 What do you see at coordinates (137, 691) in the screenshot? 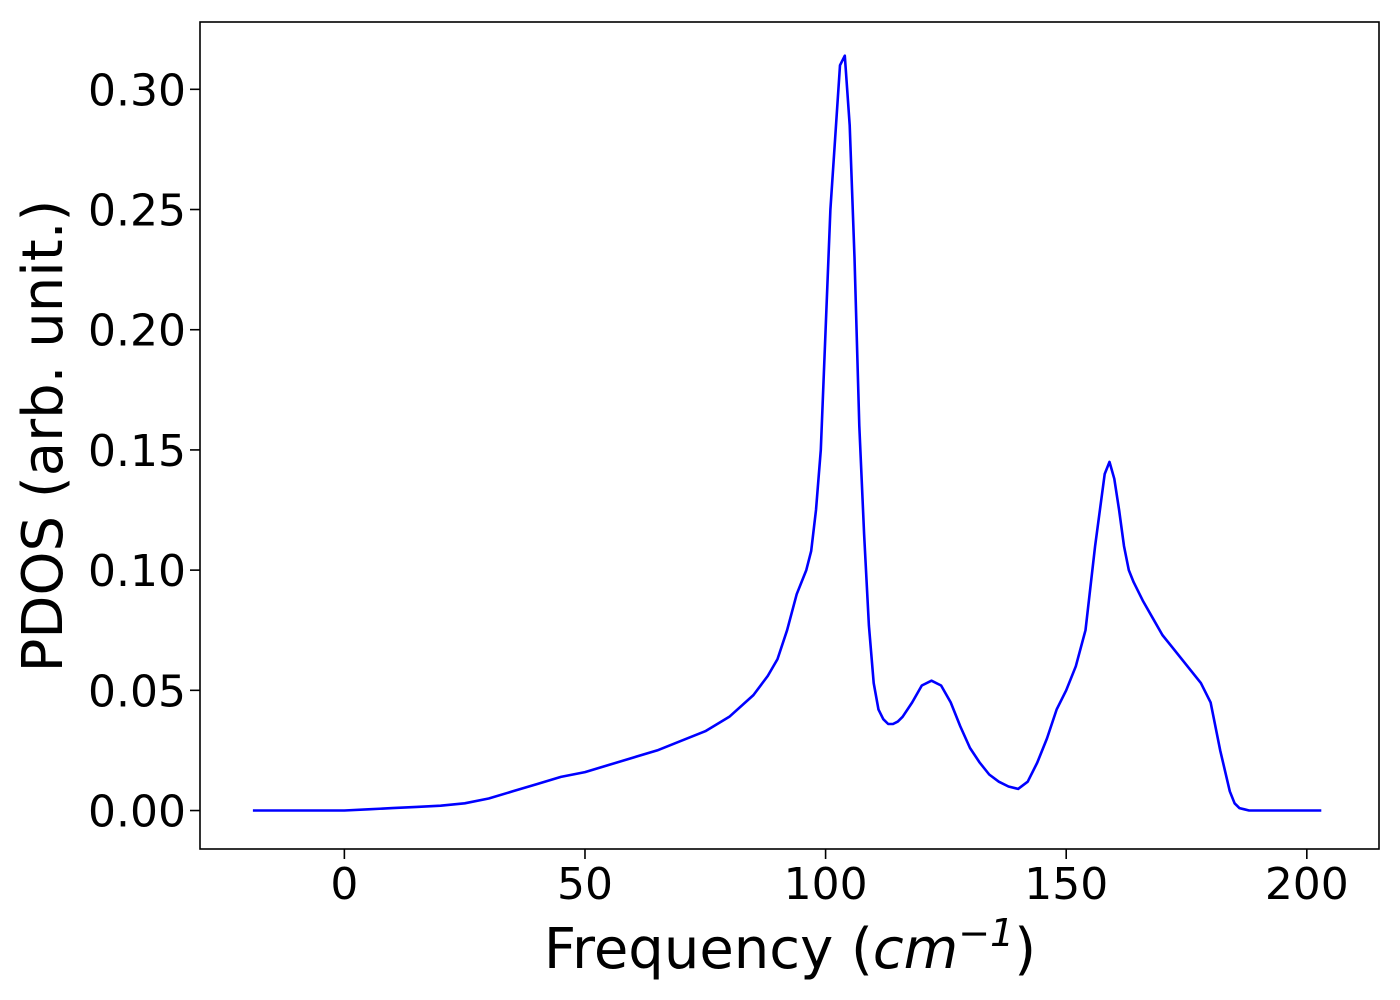
I see `y-tick-label: 0.05` at bounding box center [137, 691].